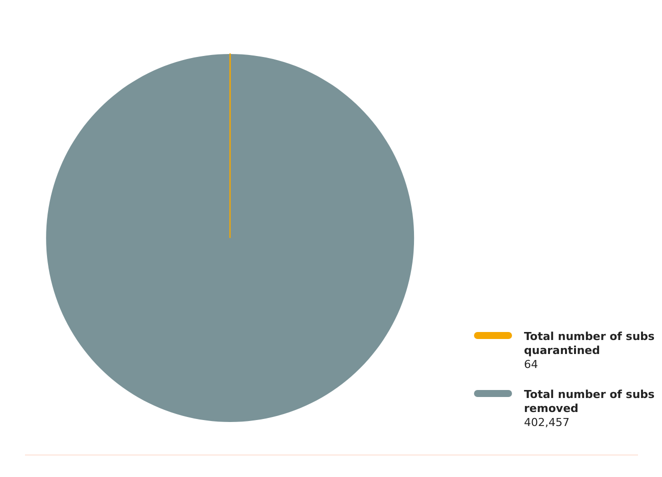  I want to click on legend-label: Total number of subs removed, so click(590, 401).